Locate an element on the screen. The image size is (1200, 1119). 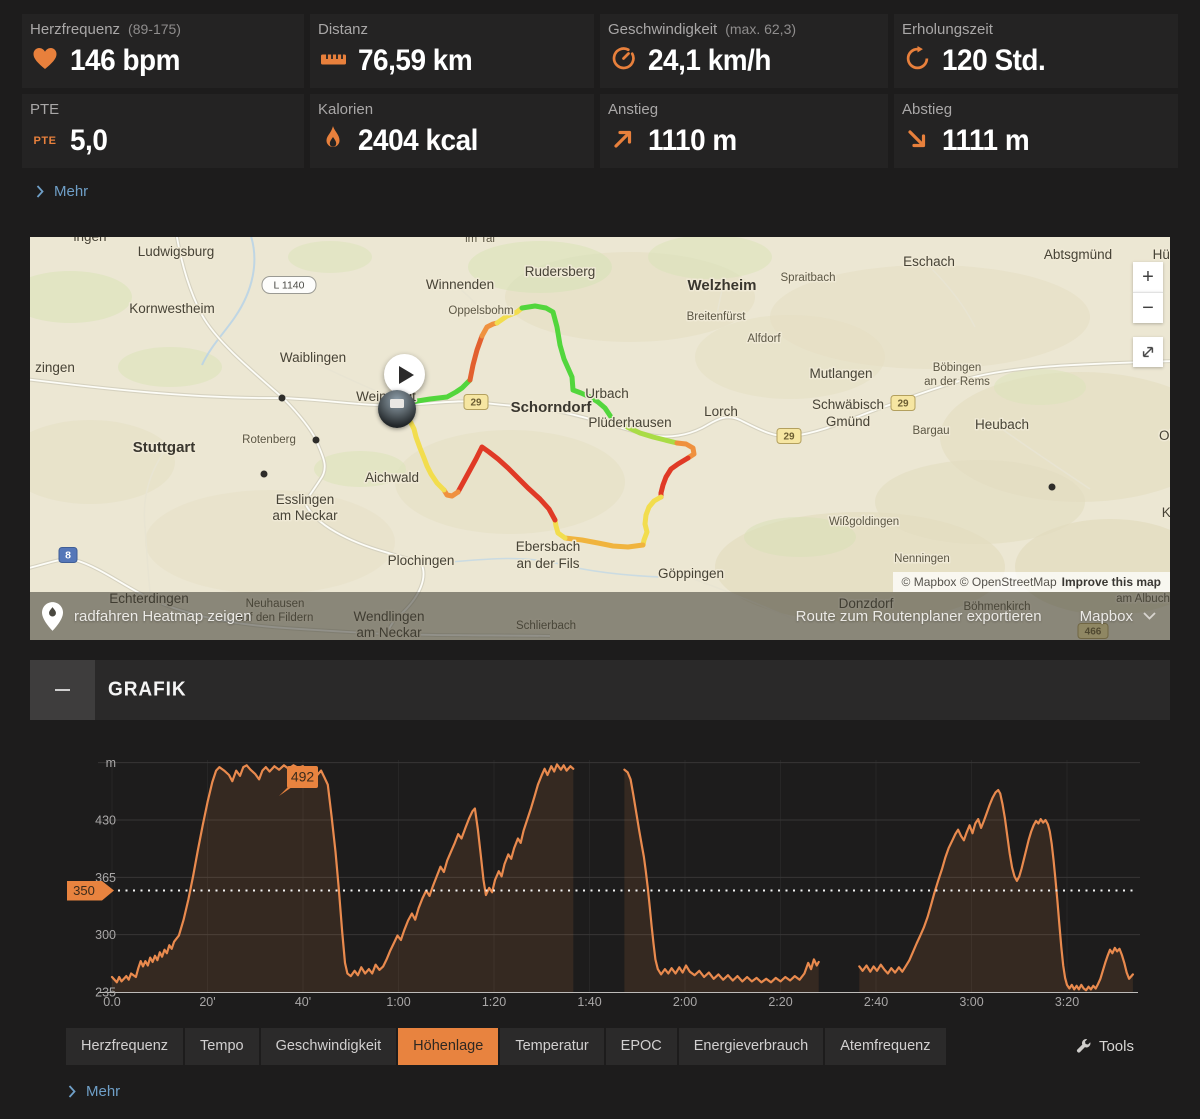
max-badge is located at coordinates (302, 777).